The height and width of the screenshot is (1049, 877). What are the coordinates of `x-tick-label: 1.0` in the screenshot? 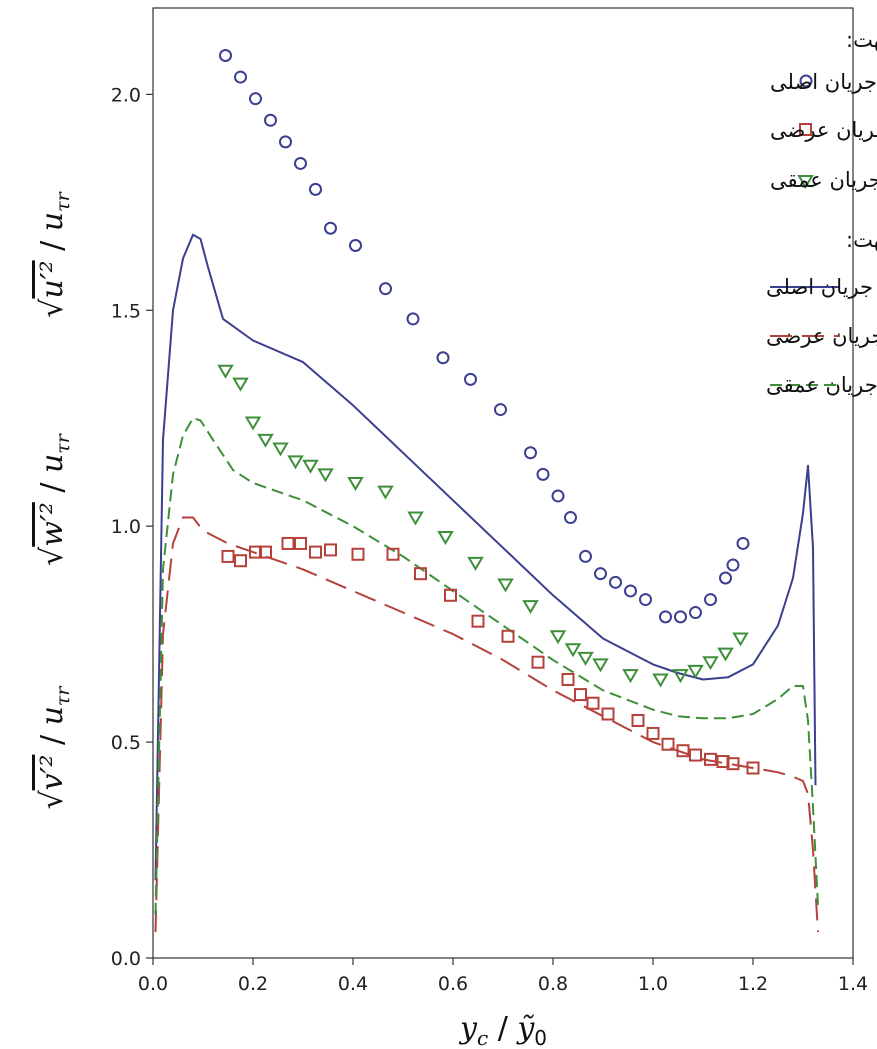 It's located at (653, 984).